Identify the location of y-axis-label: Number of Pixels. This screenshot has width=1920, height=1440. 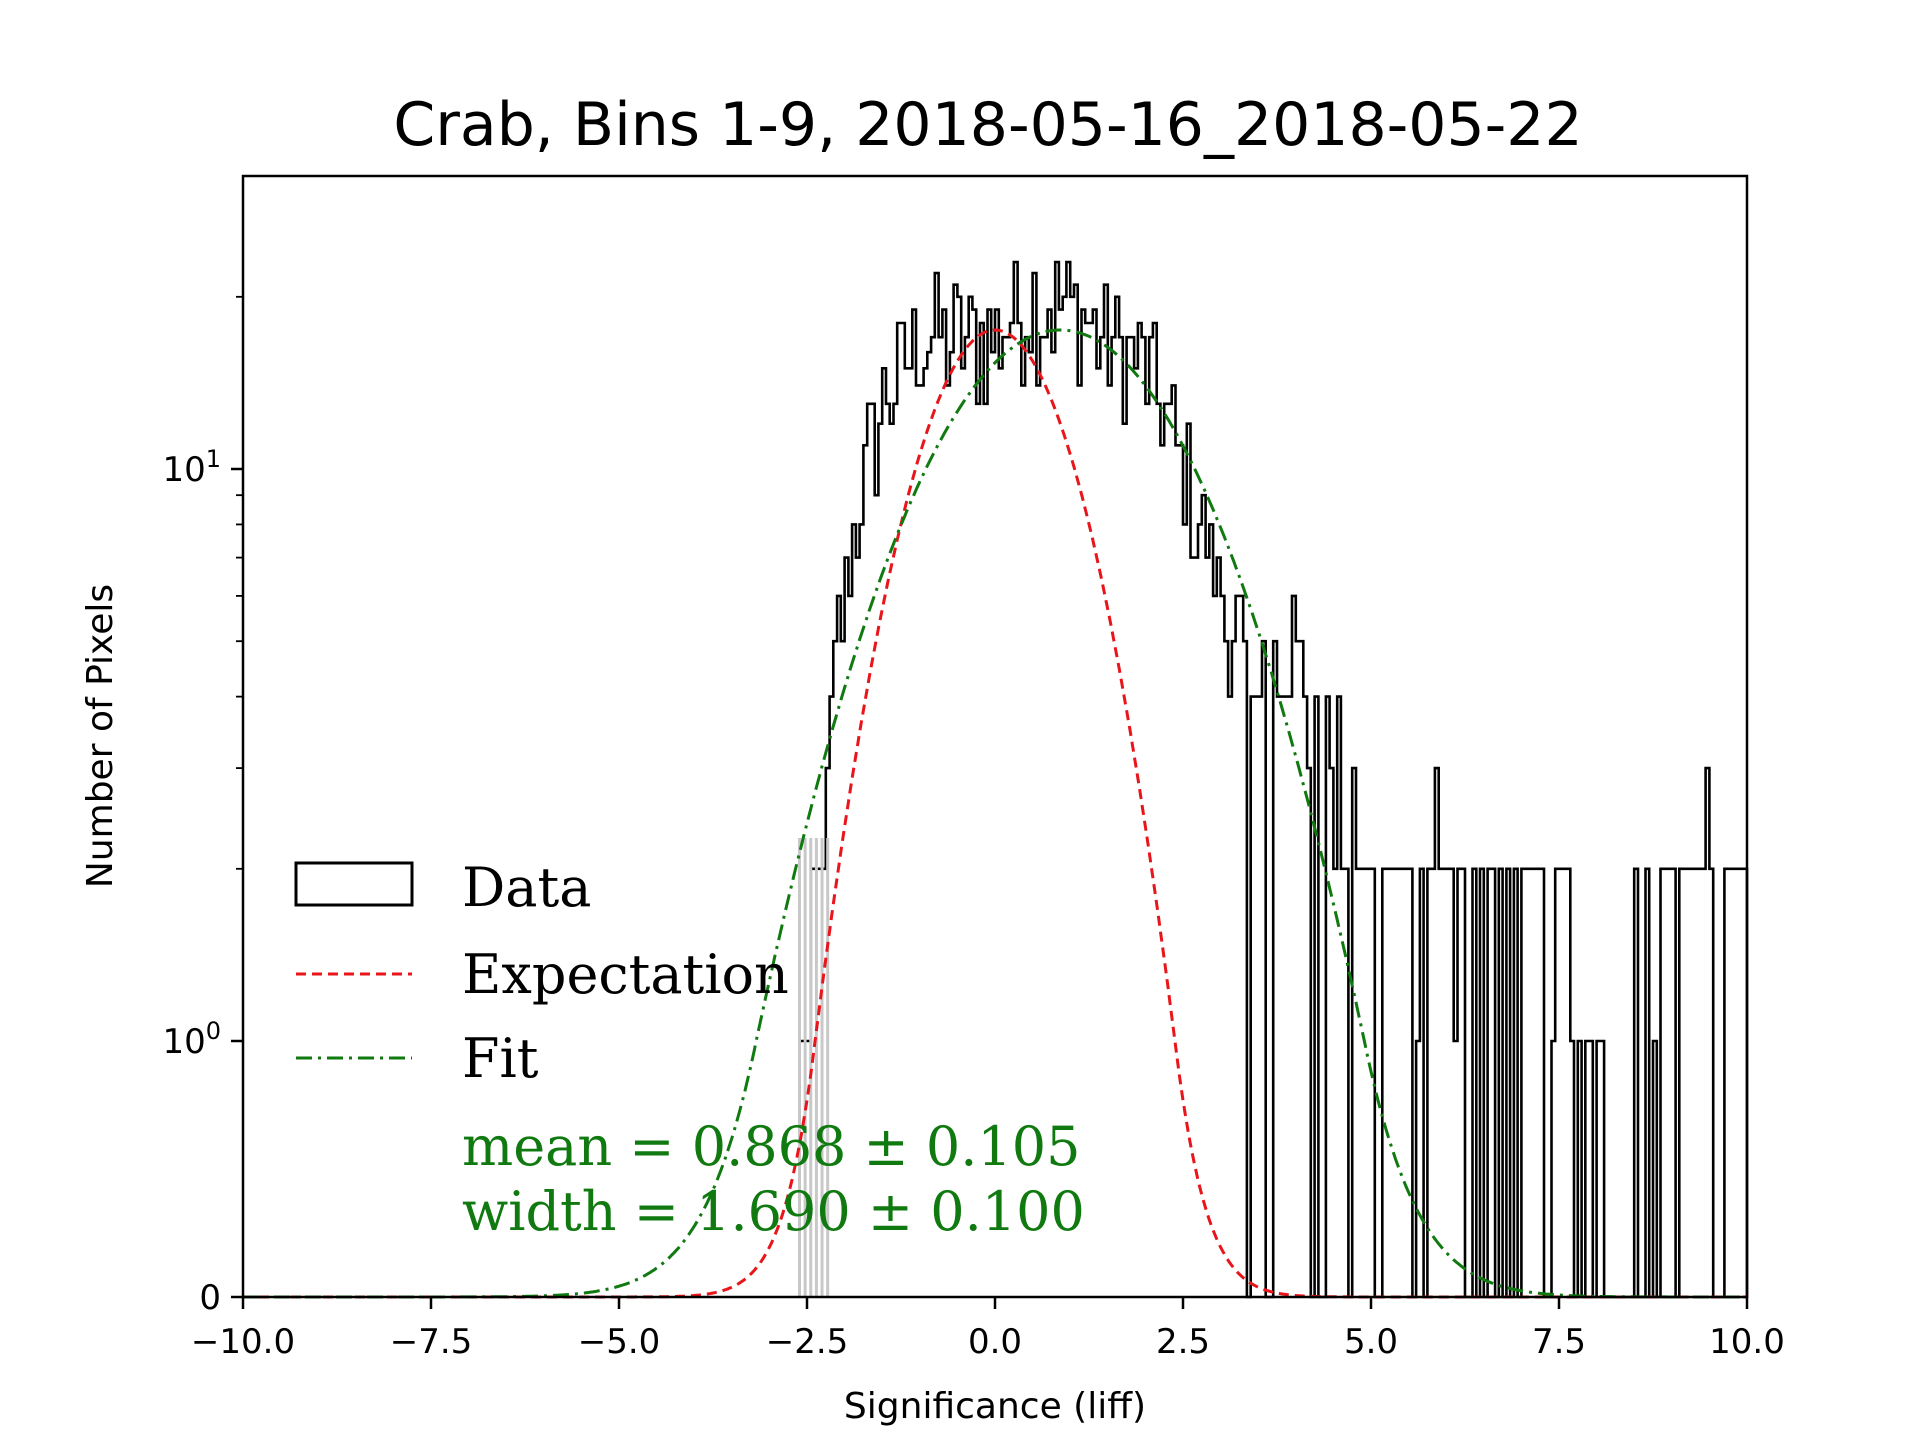
(100, 736).